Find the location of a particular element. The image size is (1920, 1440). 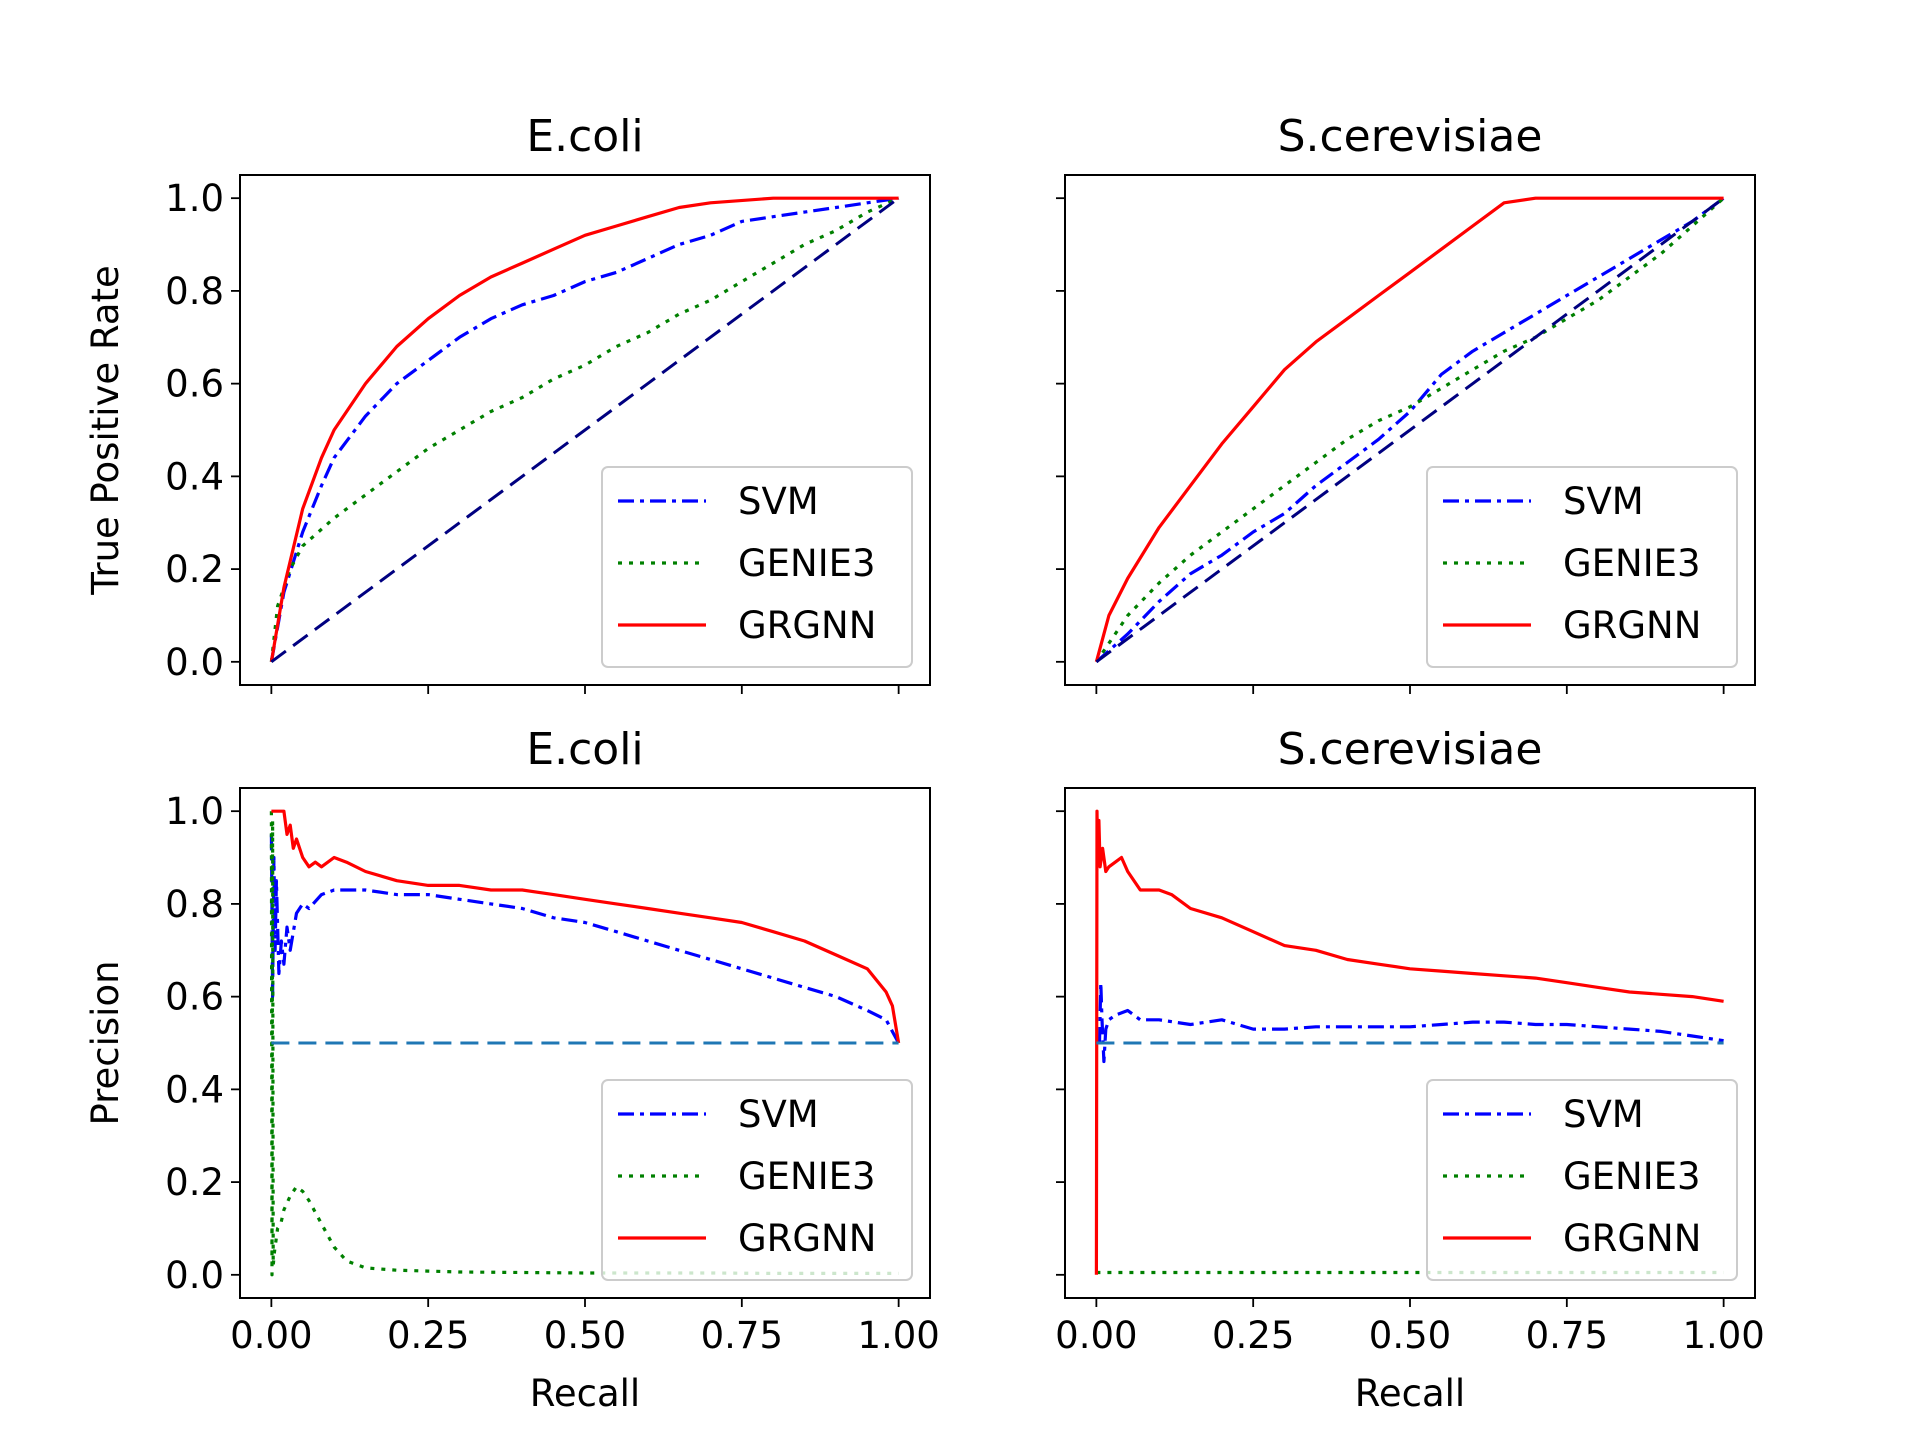

y-axis-label: Precision is located at coordinates (105, 1042).